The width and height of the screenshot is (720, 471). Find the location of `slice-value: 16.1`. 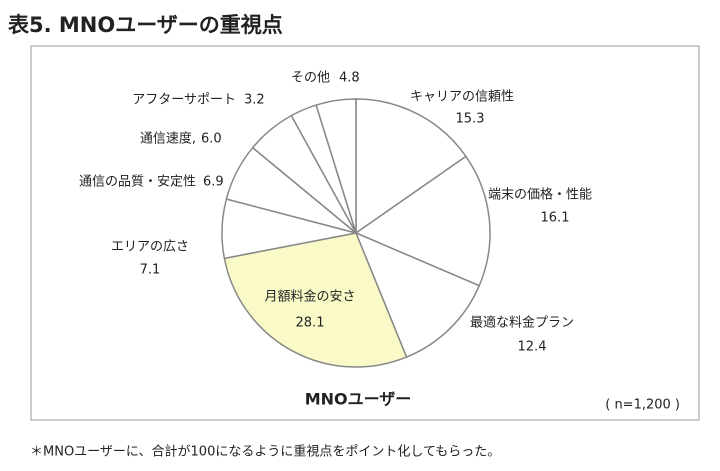

slice-value: 16.1 is located at coordinates (555, 218).